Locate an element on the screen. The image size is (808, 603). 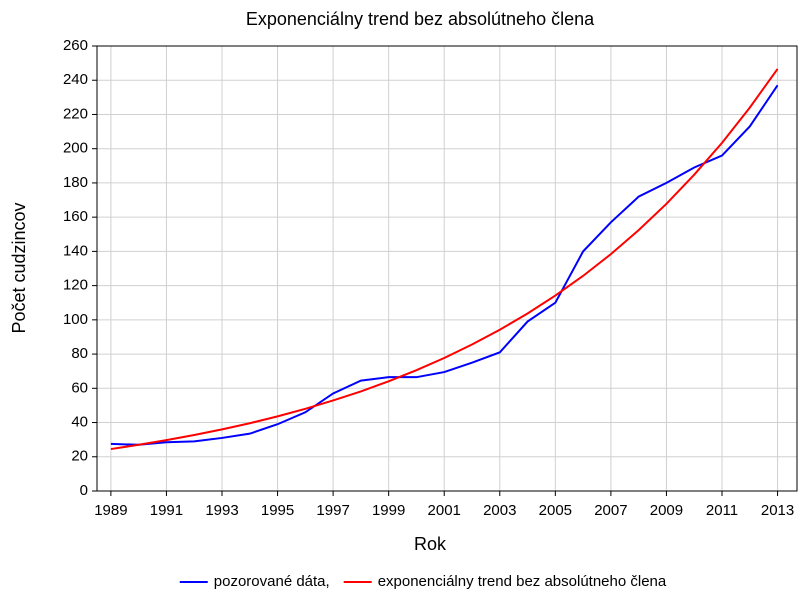
y-tick-label: 80 is located at coordinates (79, 353).